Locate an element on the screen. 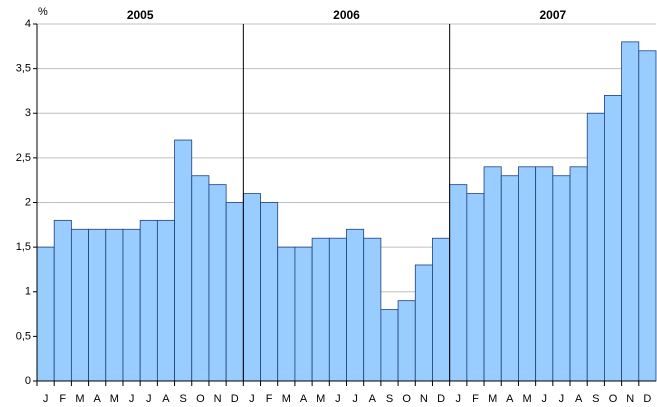  y-tick-label: 1 is located at coordinates (28, 292).